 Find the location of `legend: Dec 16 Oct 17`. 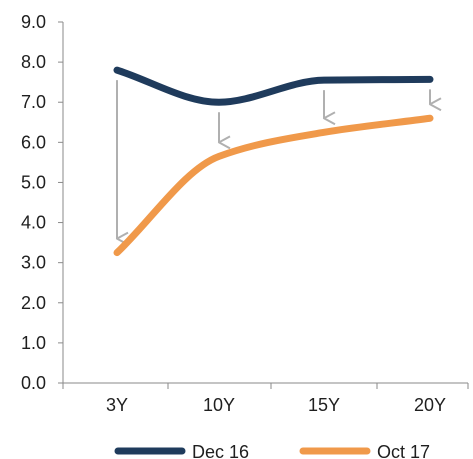

legend: Dec 16 Oct 17 is located at coordinates (272, 450).